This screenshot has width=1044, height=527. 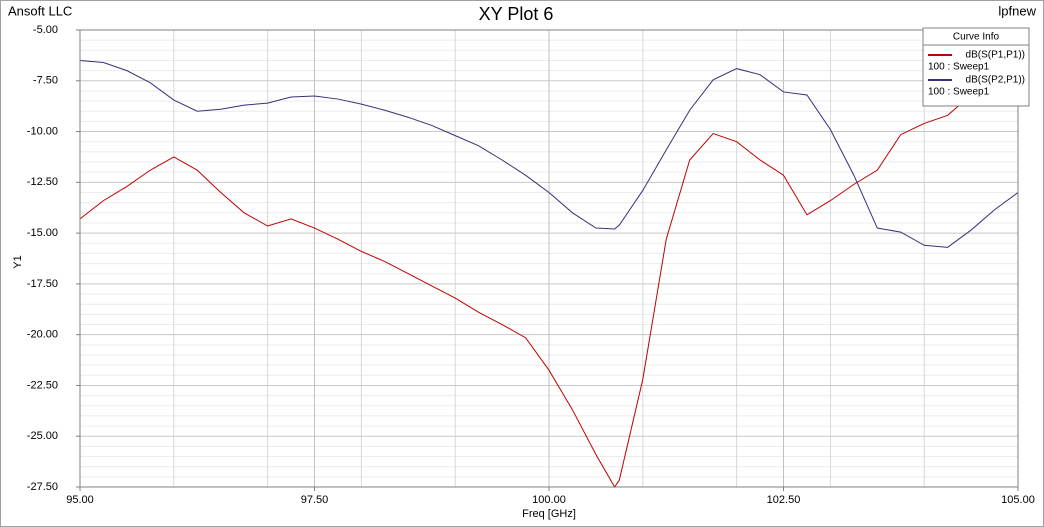 What do you see at coordinates (42, 487) in the screenshot?
I see `y-tick-label: -27.50` at bounding box center [42, 487].